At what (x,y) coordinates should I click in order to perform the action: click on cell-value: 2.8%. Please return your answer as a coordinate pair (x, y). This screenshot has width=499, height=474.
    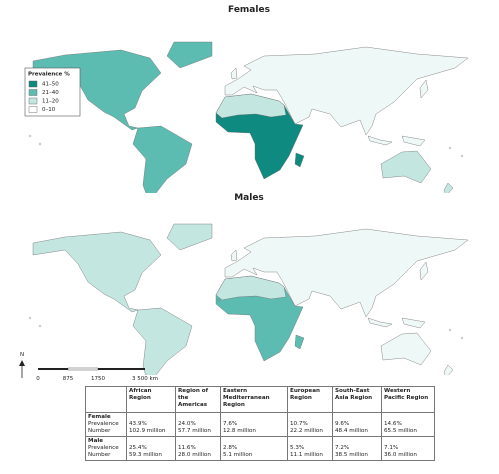
    Looking at the image, I should click on (230, 447).